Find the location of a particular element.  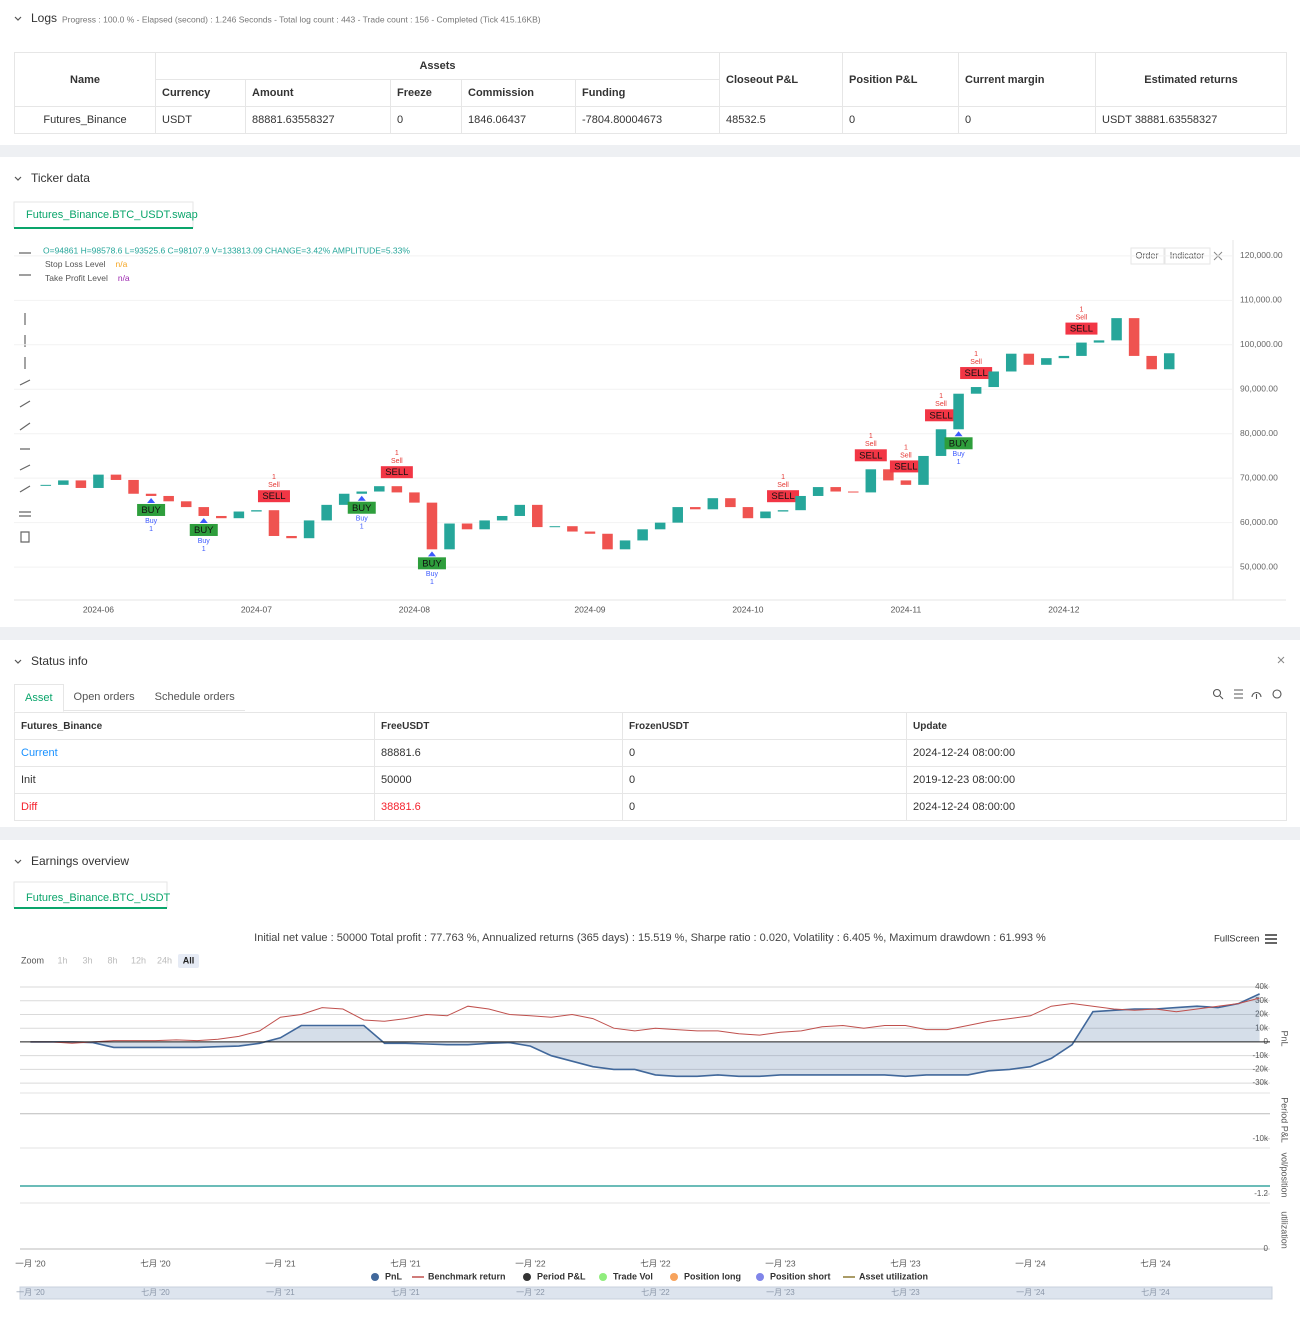

tab: Futures_Binance.BTC_USDT is located at coordinates (98, 898).